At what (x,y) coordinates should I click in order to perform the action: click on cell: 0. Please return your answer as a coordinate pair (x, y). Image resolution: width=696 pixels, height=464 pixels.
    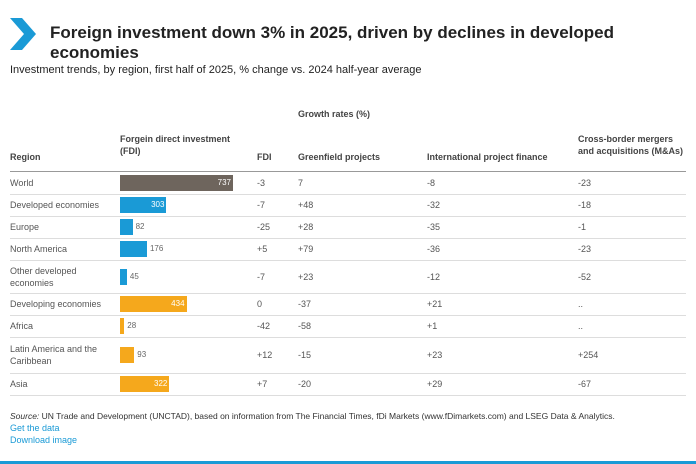
    Looking at the image, I should click on (260, 304).